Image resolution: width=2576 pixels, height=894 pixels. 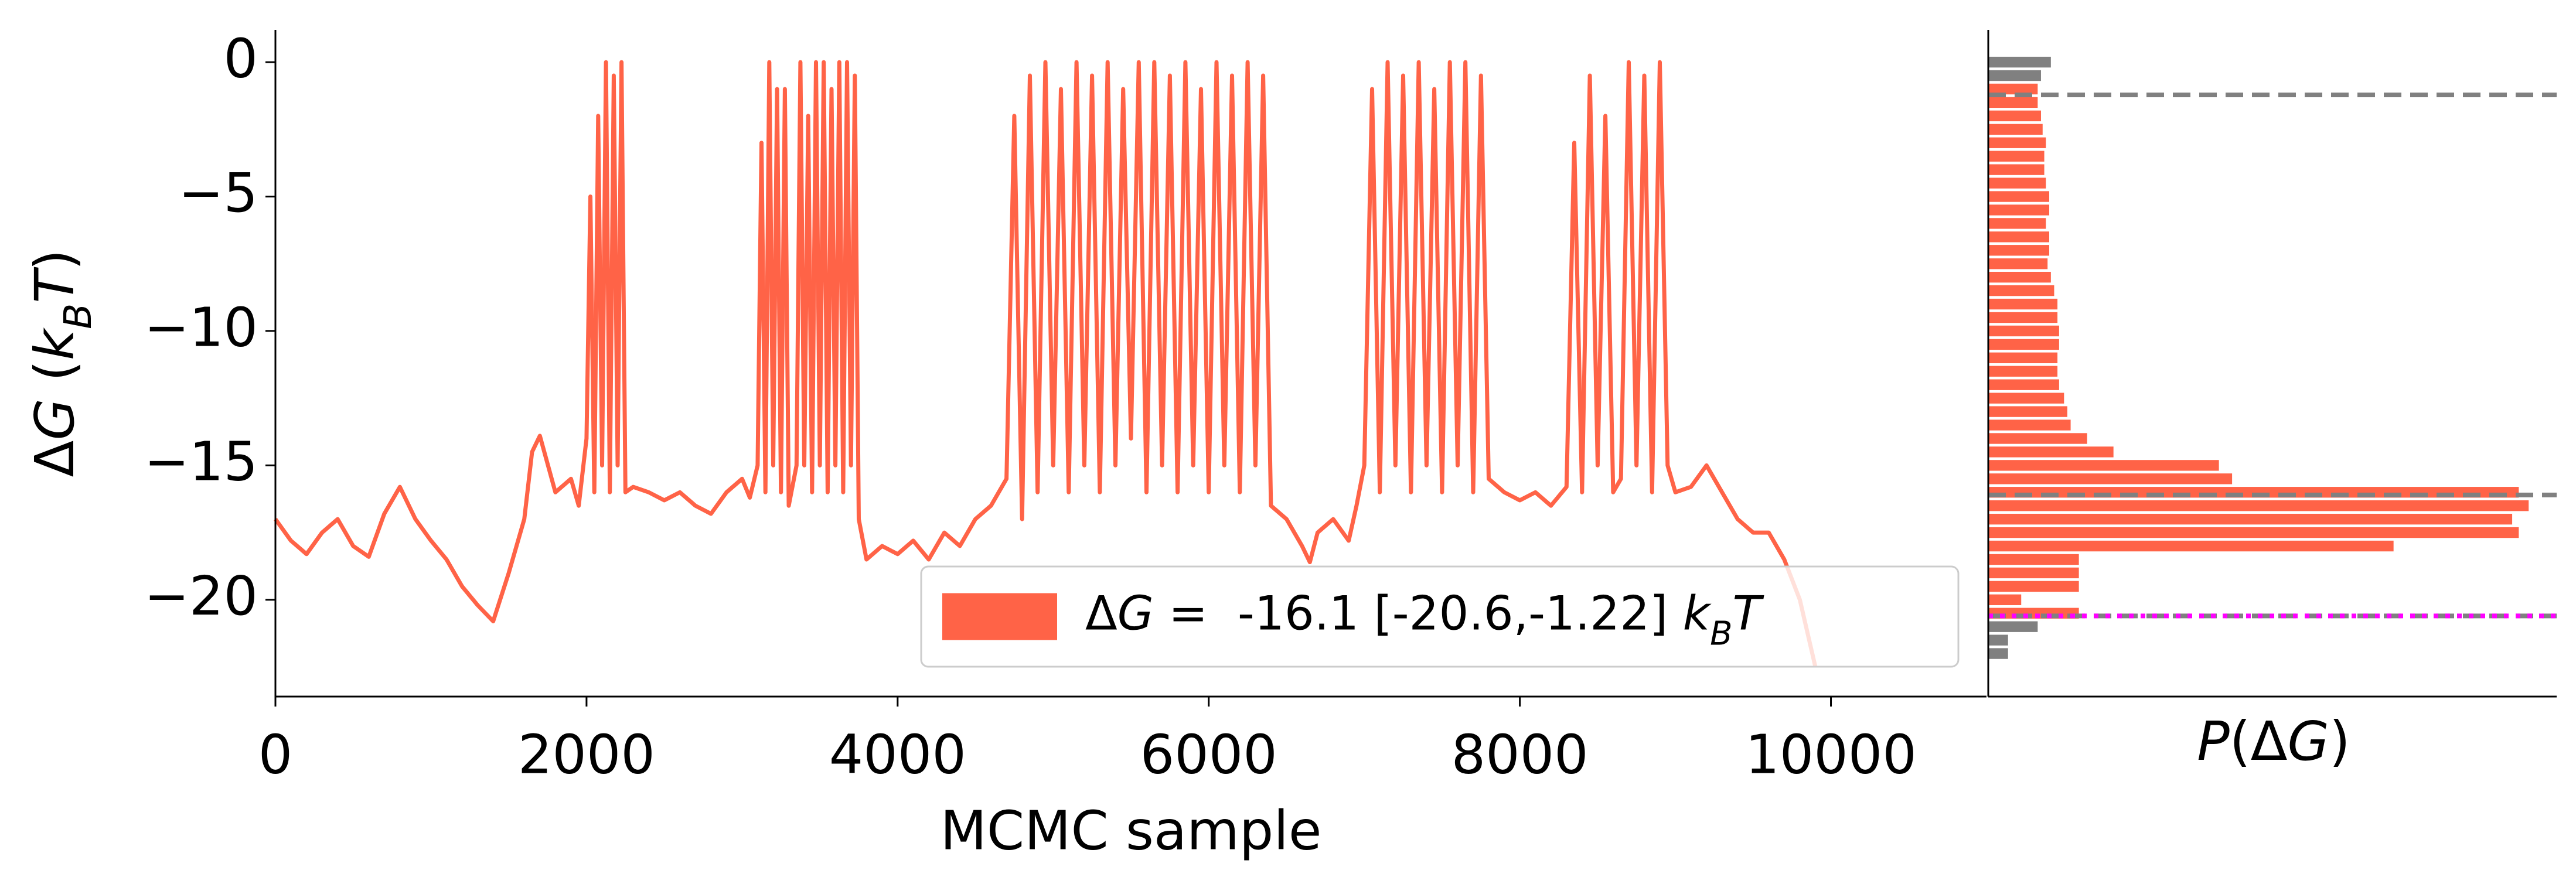 I want to click on y-tick-label: −10, so click(x=201, y=328).